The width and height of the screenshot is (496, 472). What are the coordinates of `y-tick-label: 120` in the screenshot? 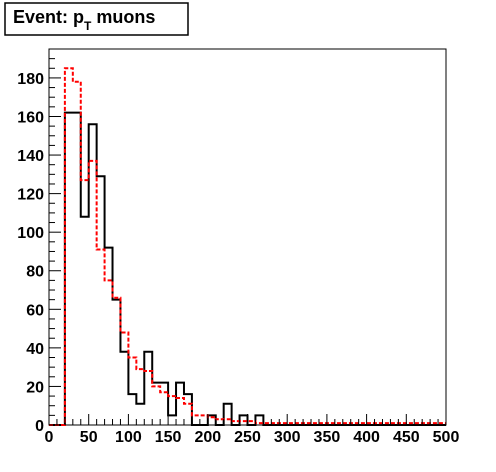 It's located at (30, 195).